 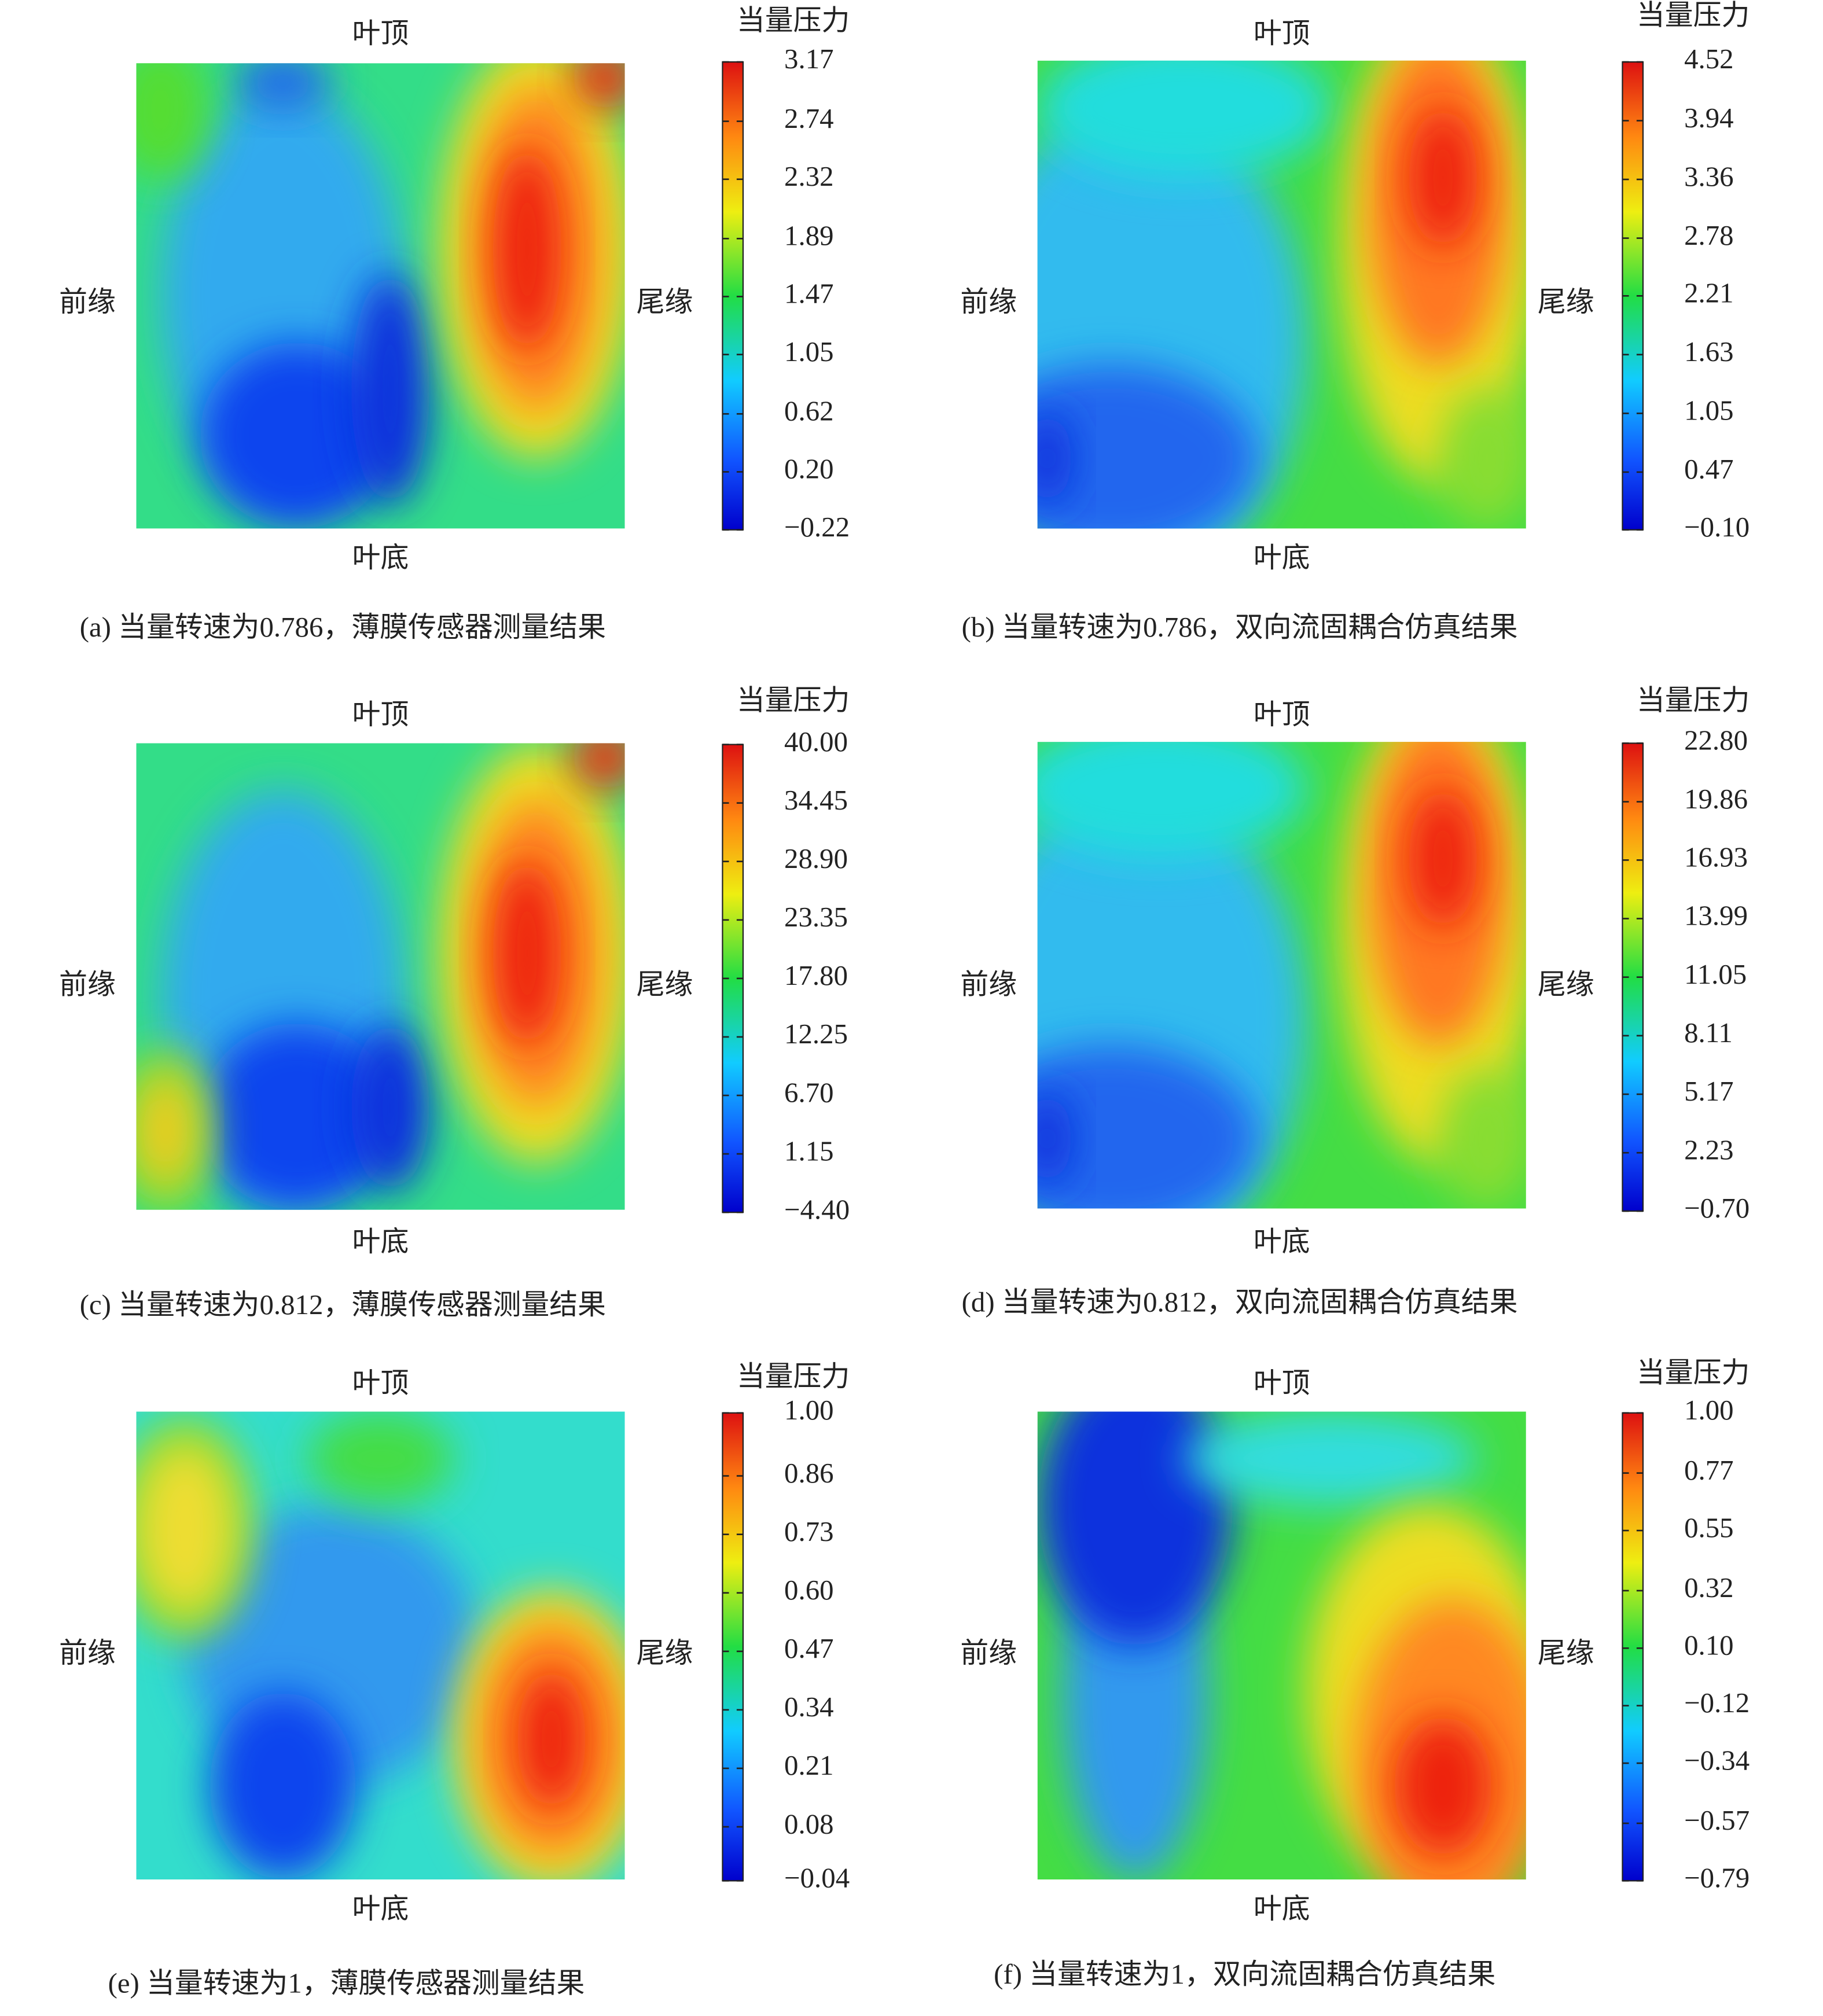 What do you see at coordinates (816, 1034) in the screenshot?
I see `colorbar-tick-label: 12.25` at bounding box center [816, 1034].